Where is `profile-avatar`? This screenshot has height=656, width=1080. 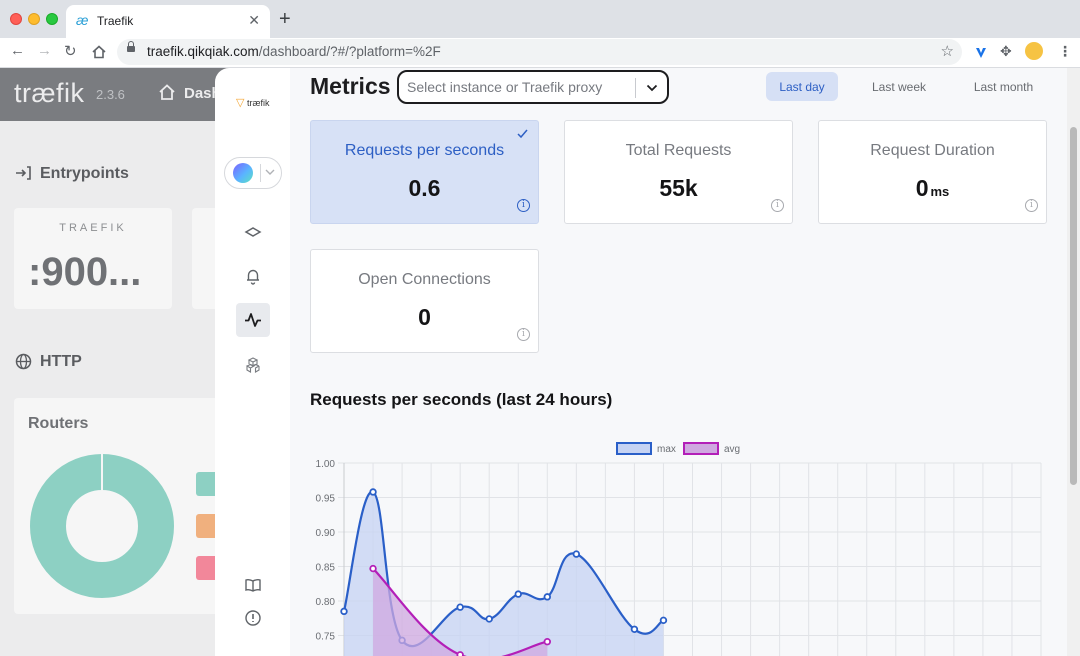
profile-avatar is located at coordinates (1034, 51).